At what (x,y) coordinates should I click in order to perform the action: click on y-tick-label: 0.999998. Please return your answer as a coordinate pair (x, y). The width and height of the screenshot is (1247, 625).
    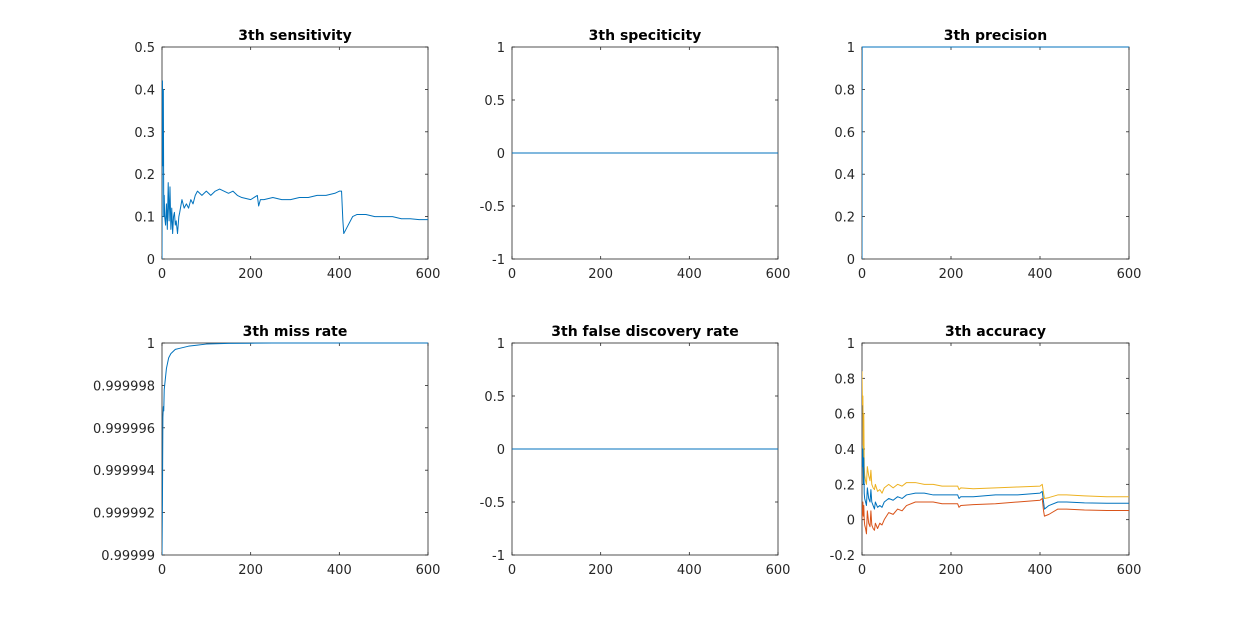
    Looking at the image, I should click on (124, 386).